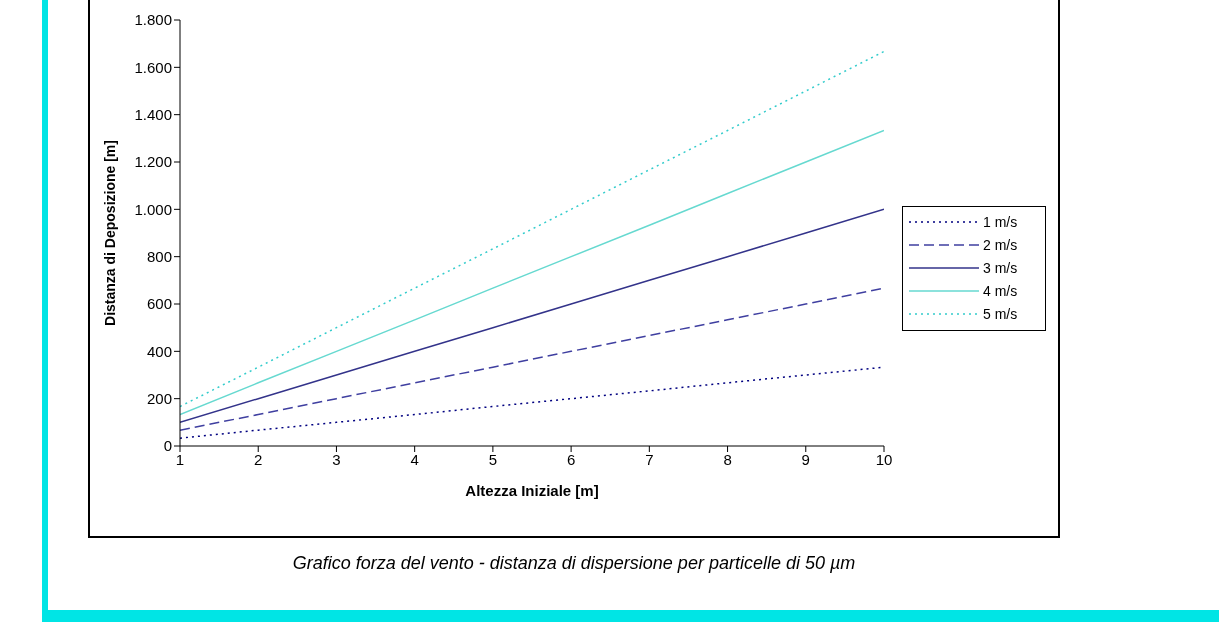  What do you see at coordinates (493, 459) in the screenshot?
I see `x-tick-label: 5` at bounding box center [493, 459].